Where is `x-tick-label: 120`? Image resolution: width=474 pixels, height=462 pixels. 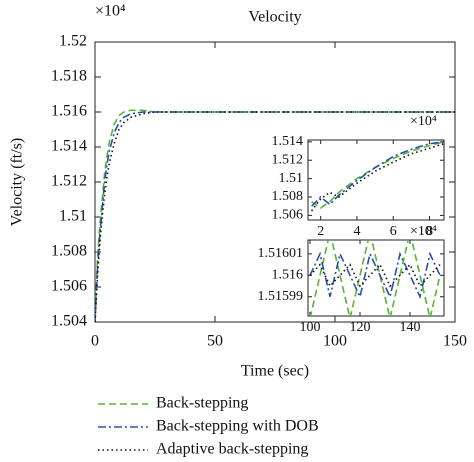 x-tick-label: 120 is located at coordinates (360, 327).